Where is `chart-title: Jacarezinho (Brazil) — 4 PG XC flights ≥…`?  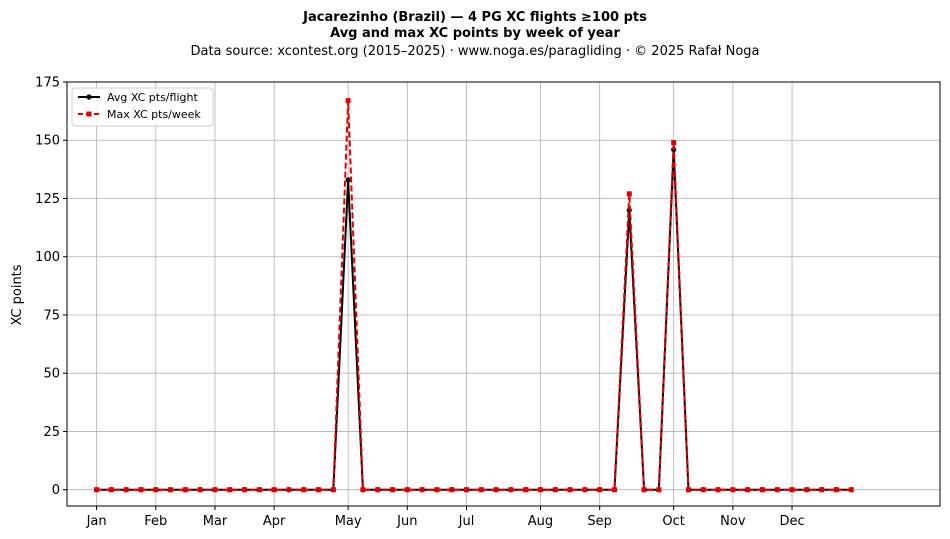 chart-title: Jacarezinho (Brazil) — 4 PG XC flights ≥… is located at coordinates (474, 17).